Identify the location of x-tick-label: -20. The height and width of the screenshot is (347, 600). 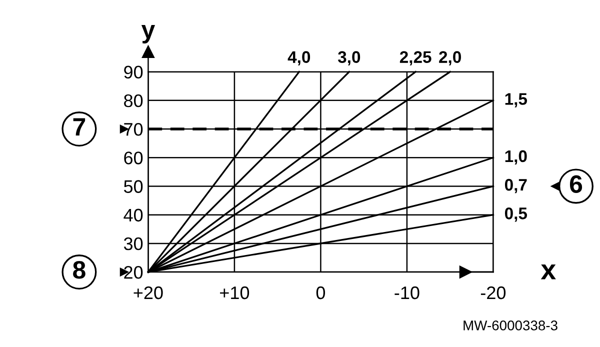
(493, 293).